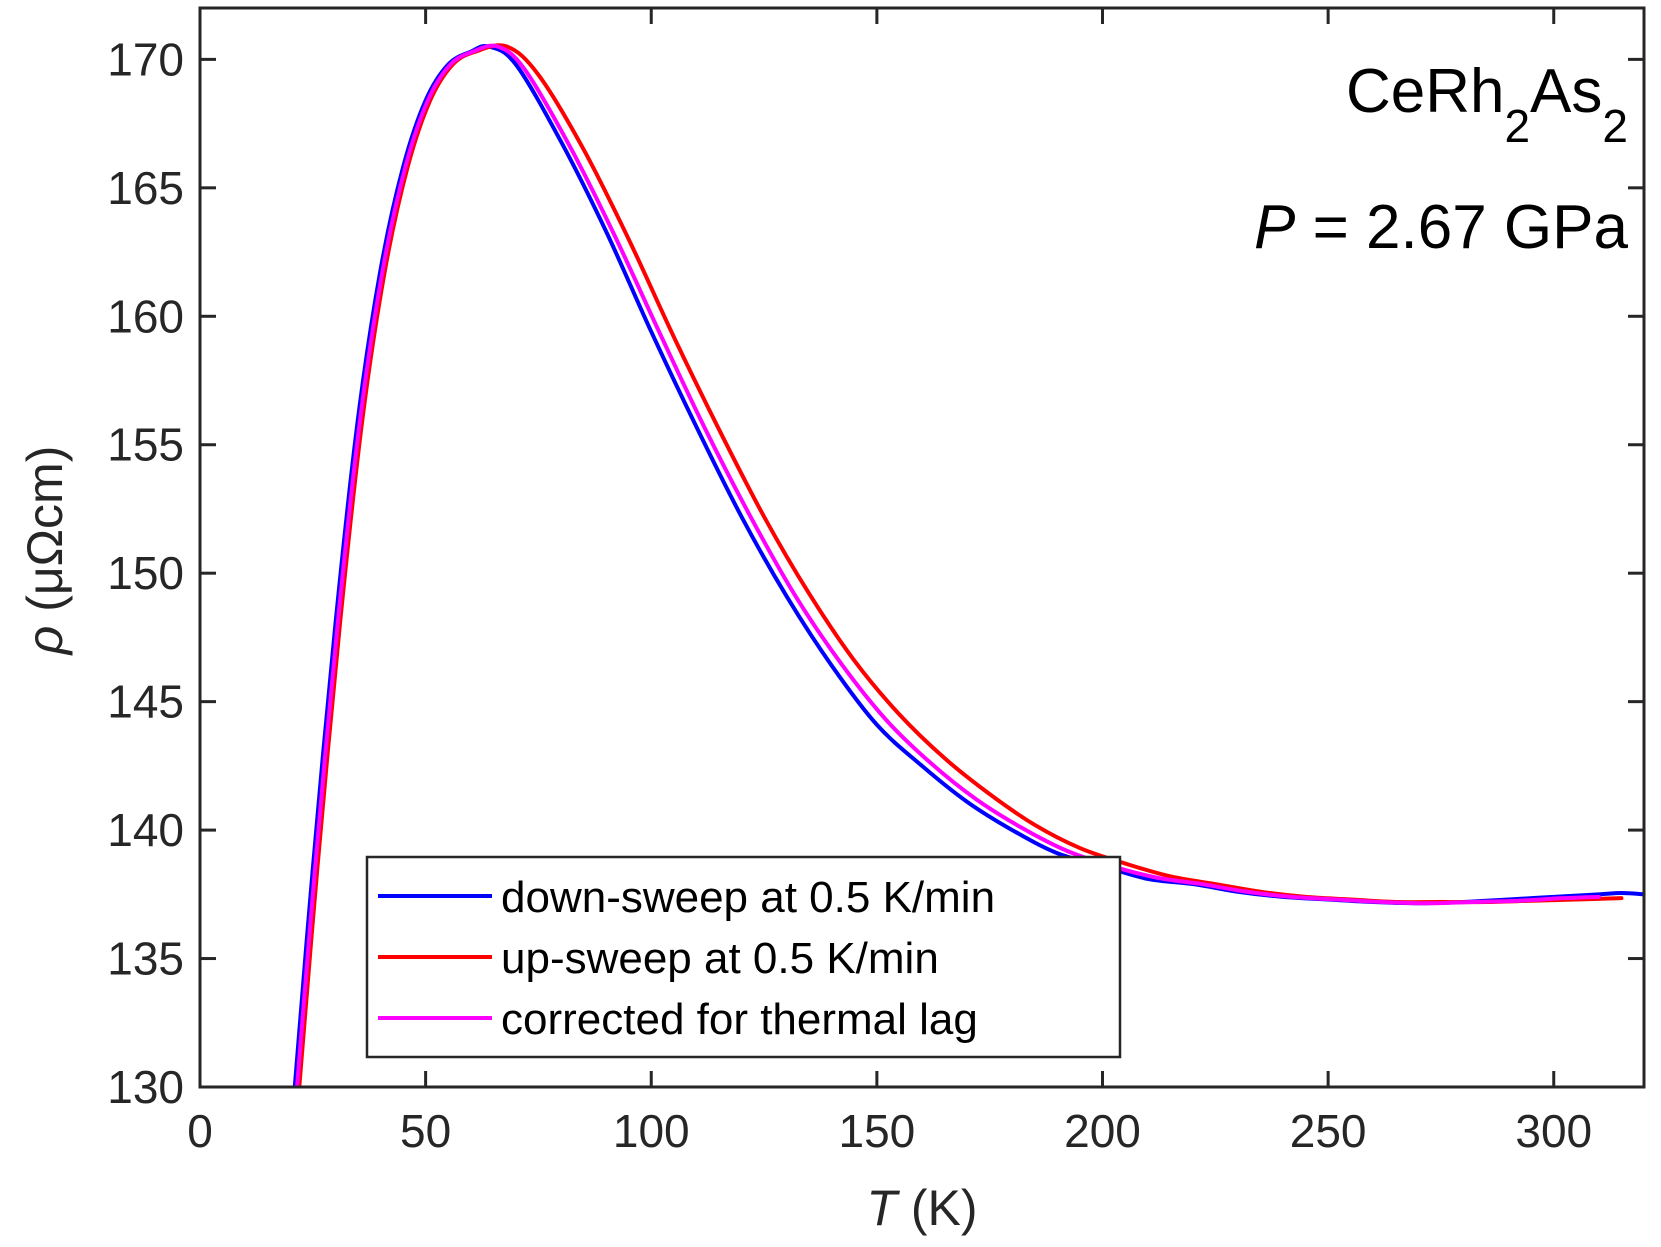 This screenshot has height=1247, width=1661. What do you see at coordinates (1102, 1131) in the screenshot?
I see `x-tick-label: 200` at bounding box center [1102, 1131].